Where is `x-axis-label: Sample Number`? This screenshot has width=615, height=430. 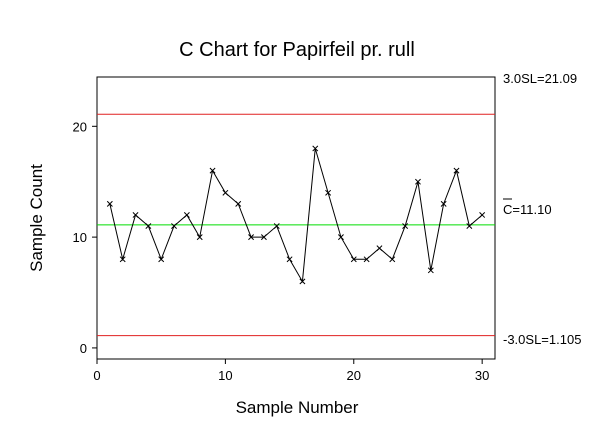
x-axis-label: Sample Number is located at coordinates (297, 407).